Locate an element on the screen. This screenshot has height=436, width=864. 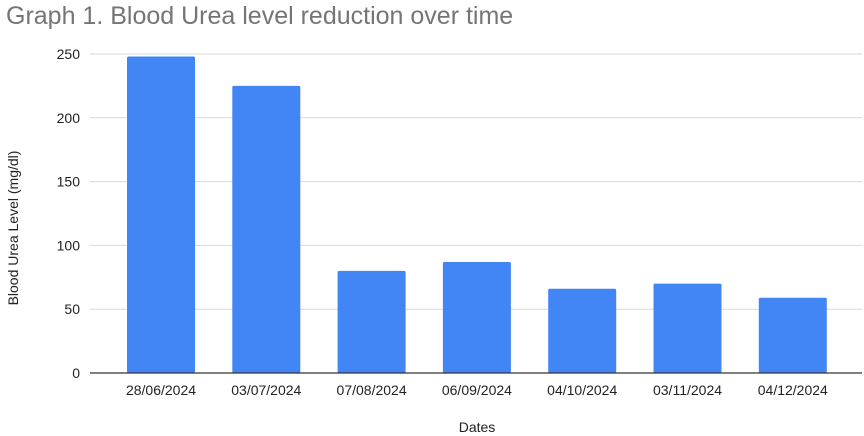
x-tick-label: 07/08/2024 is located at coordinates (372, 390).